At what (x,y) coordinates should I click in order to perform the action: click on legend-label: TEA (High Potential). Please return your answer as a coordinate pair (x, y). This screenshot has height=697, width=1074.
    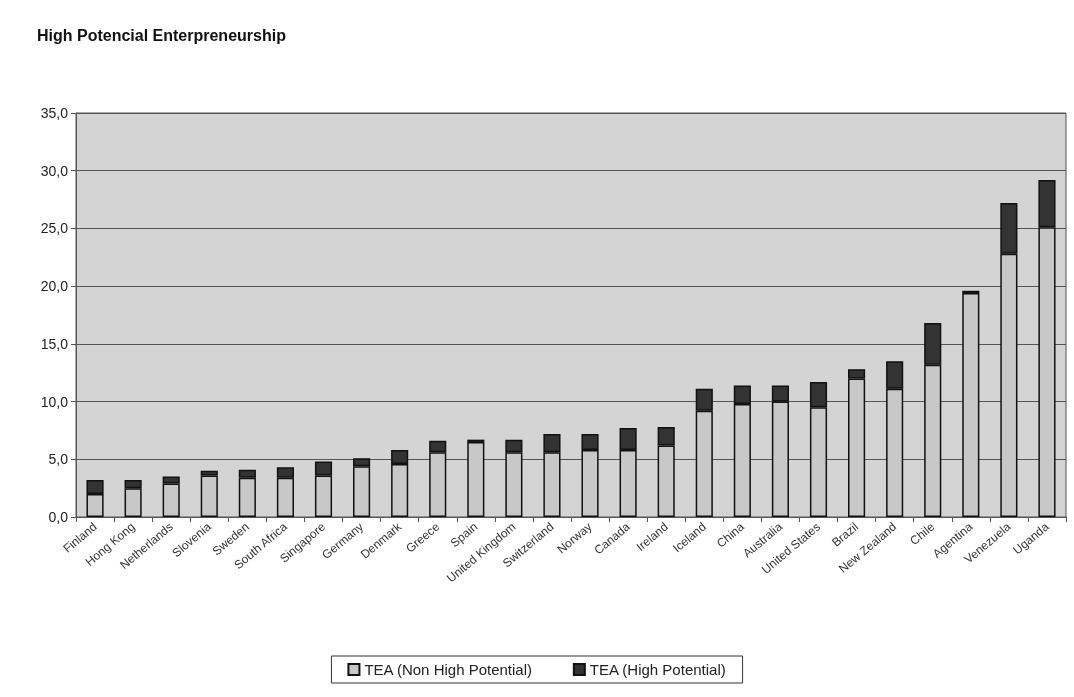
    Looking at the image, I should click on (657, 669).